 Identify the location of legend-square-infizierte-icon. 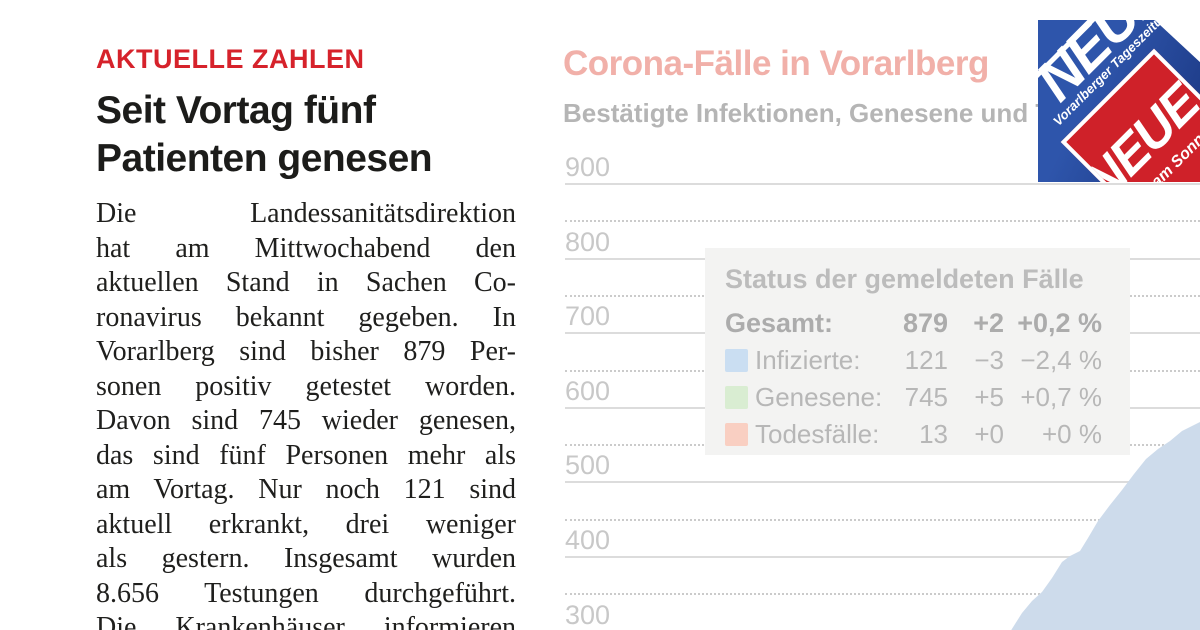
(736, 360).